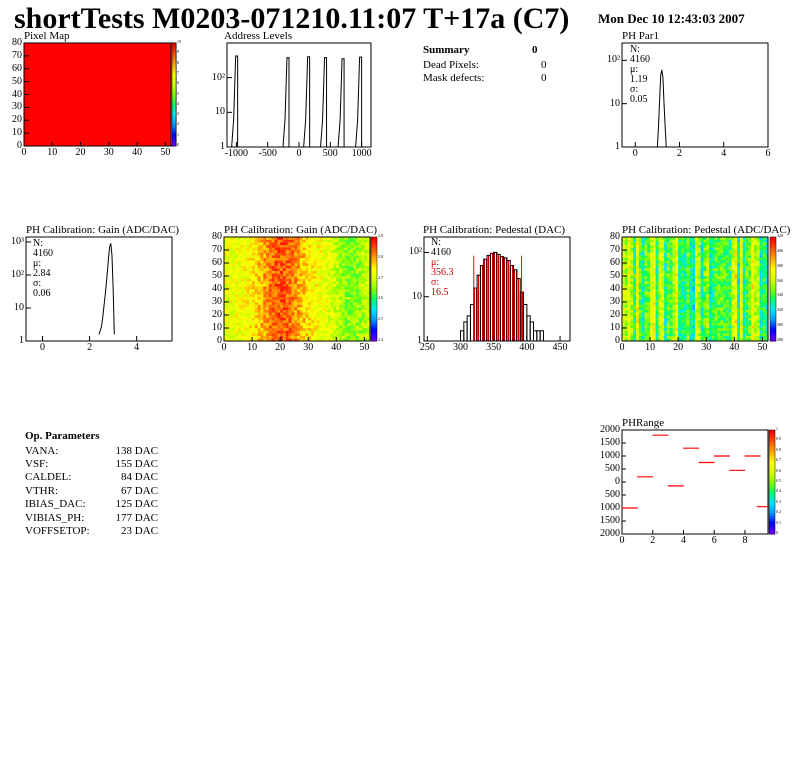 The height and width of the screenshot is (772, 796). Describe the element at coordinates (218, 77) in the screenshot. I see `y-tick-label: 10²` at that location.